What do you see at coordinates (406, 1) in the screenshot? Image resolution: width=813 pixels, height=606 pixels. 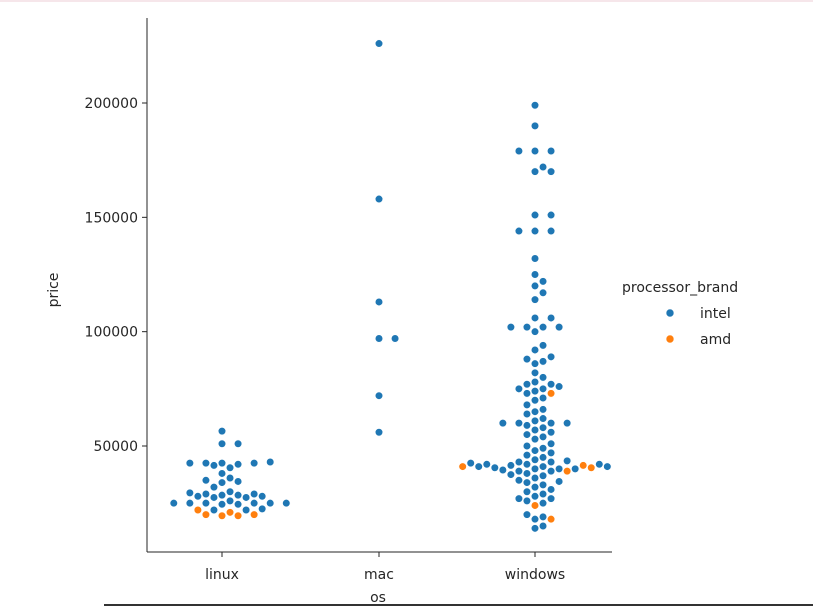 I see `top-divider` at bounding box center [406, 1].